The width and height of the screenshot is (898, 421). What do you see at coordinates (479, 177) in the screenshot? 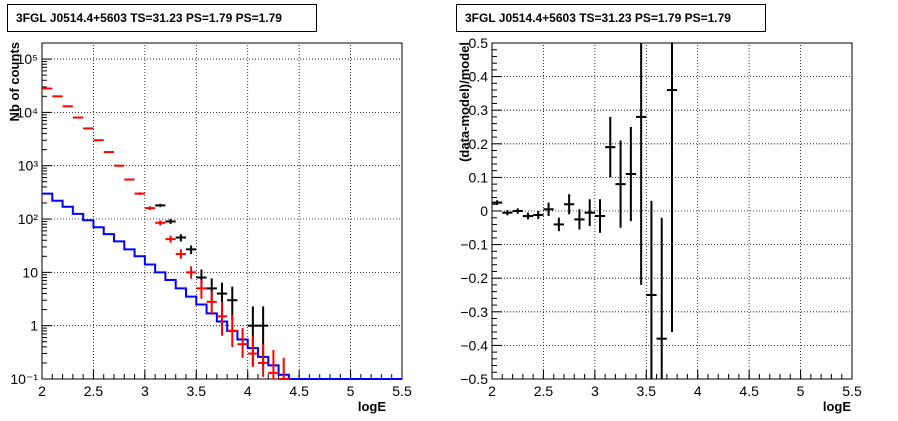
I see `y-tick-label: 0.1` at bounding box center [479, 177].